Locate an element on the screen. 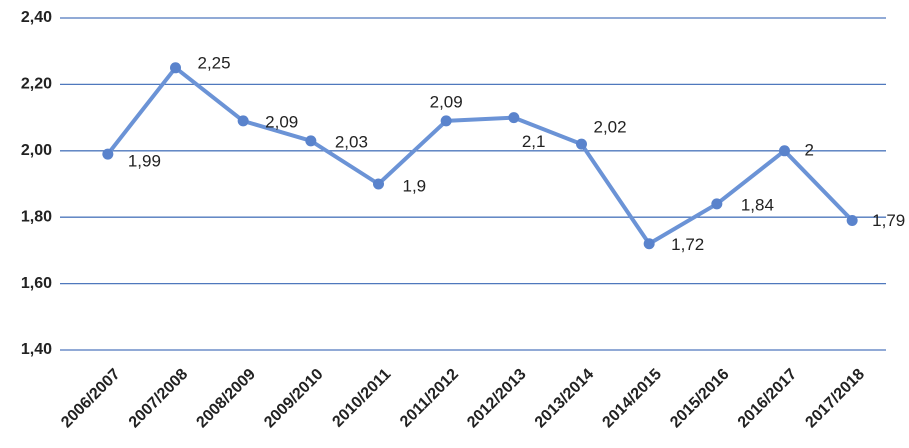 This screenshot has height=448, width=909. data-label: 2 is located at coordinates (809, 149).